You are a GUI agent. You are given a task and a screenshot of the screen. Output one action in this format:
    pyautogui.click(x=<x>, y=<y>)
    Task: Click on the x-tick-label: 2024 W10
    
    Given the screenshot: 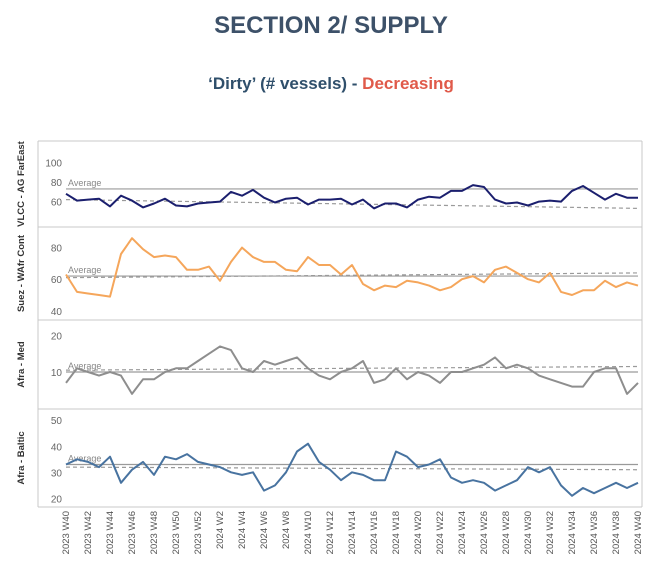 What is the action you would take?
    pyautogui.click(x=308, y=532)
    